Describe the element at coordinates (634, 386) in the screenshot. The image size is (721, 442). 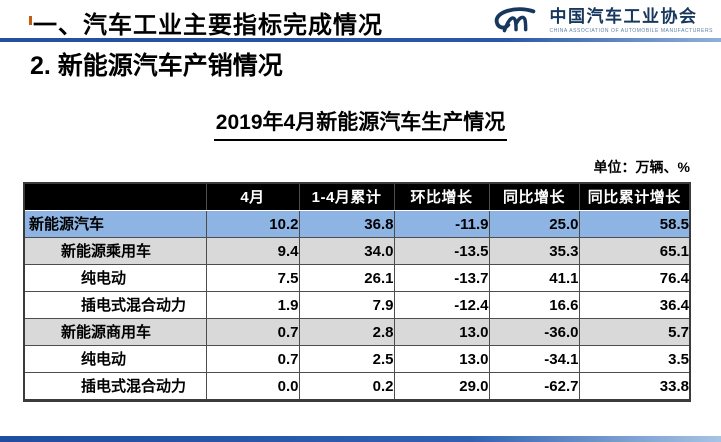
I see `cell-value: 33.8` at that location.